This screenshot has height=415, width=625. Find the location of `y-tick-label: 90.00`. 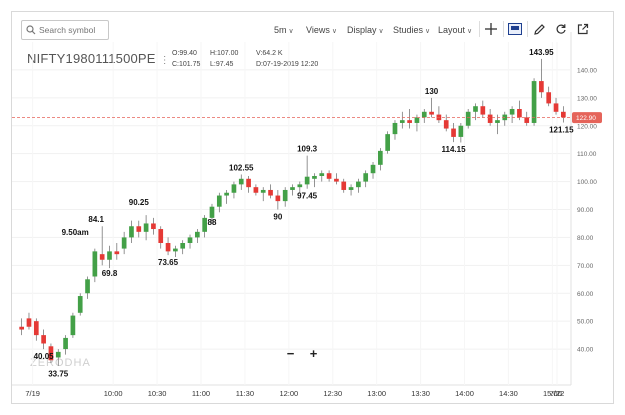

y-tick-label: 90.00 is located at coordinates (585, 210).